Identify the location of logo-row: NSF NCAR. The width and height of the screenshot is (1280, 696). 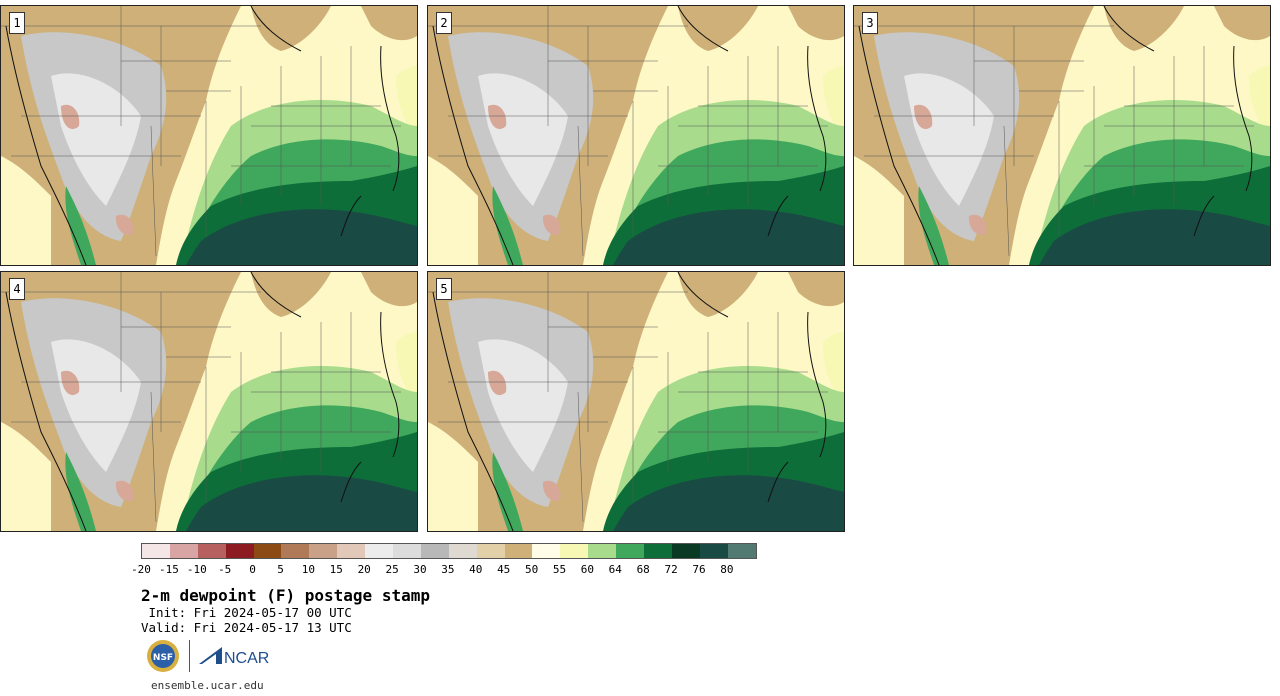
(208, 656).